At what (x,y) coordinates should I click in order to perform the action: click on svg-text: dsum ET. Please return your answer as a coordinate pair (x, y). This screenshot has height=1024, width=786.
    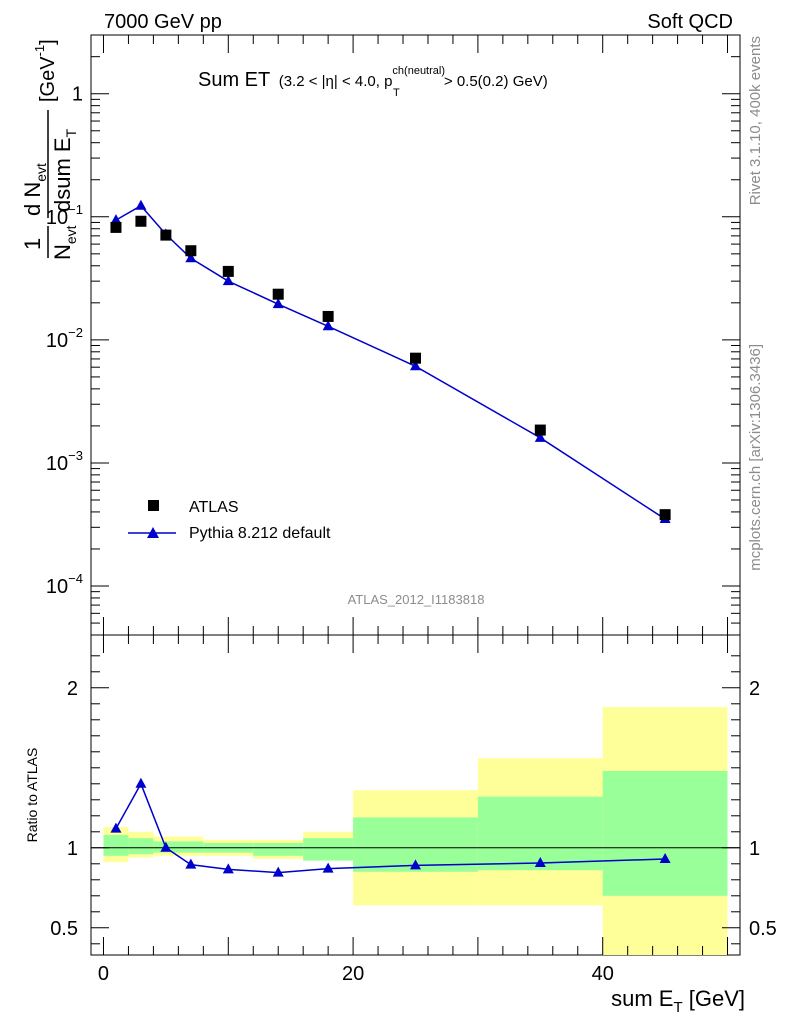
    Looking at the image, I should click on (64, 170).